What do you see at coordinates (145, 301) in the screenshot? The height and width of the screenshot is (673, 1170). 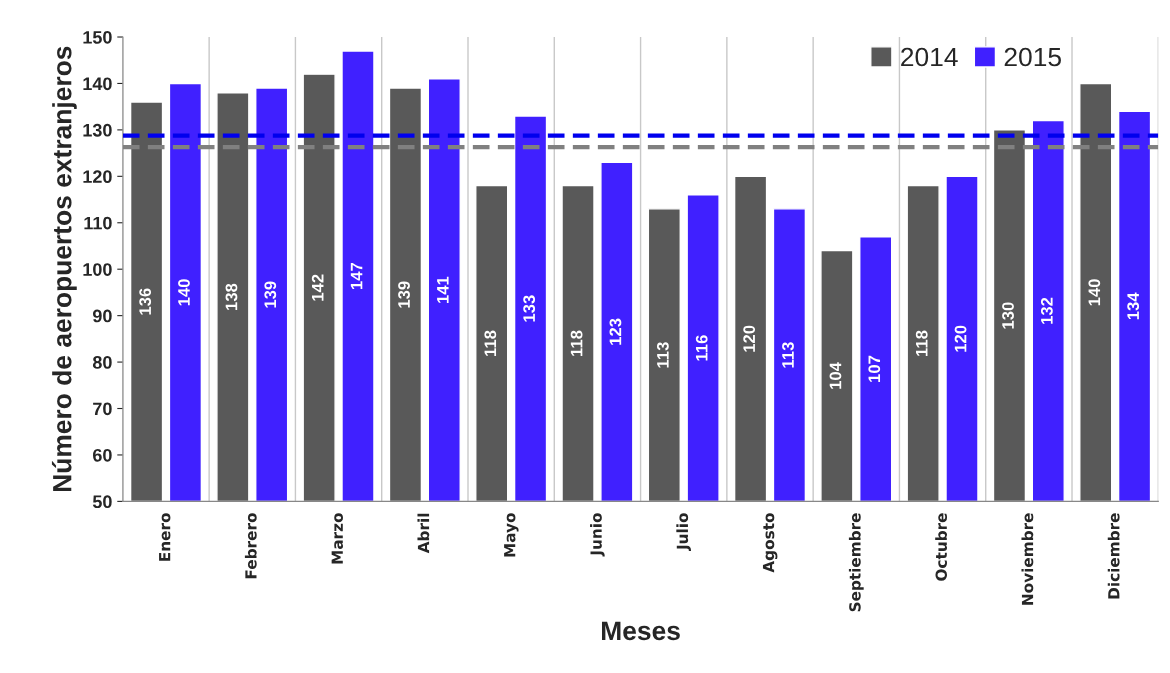 I see `data-label: 136` at bounding box center [145, 301].